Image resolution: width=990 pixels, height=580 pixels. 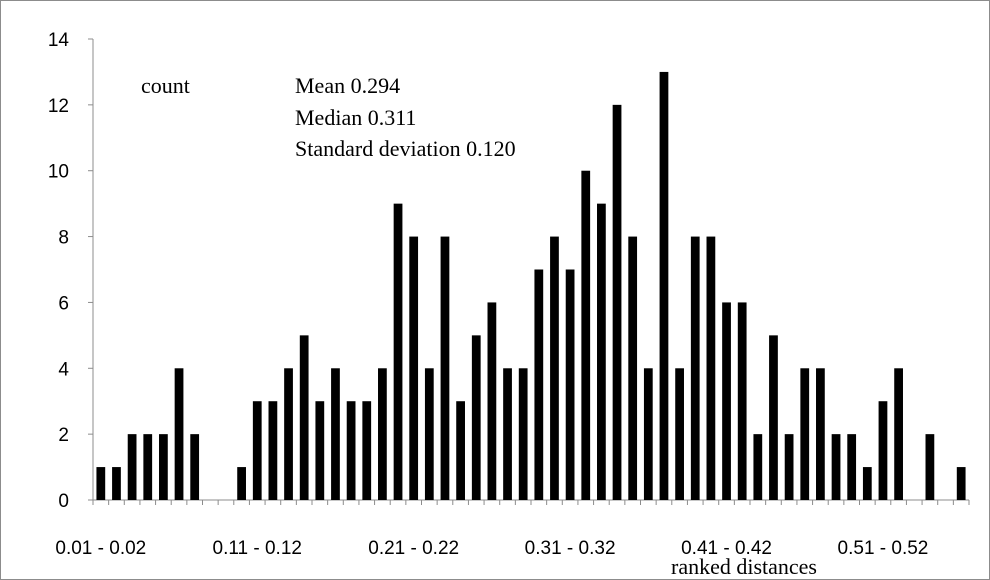 What do you see at coordinates (165, 85) in the screenshot?
I see `series-label: count` at bounding box center [165, 85].